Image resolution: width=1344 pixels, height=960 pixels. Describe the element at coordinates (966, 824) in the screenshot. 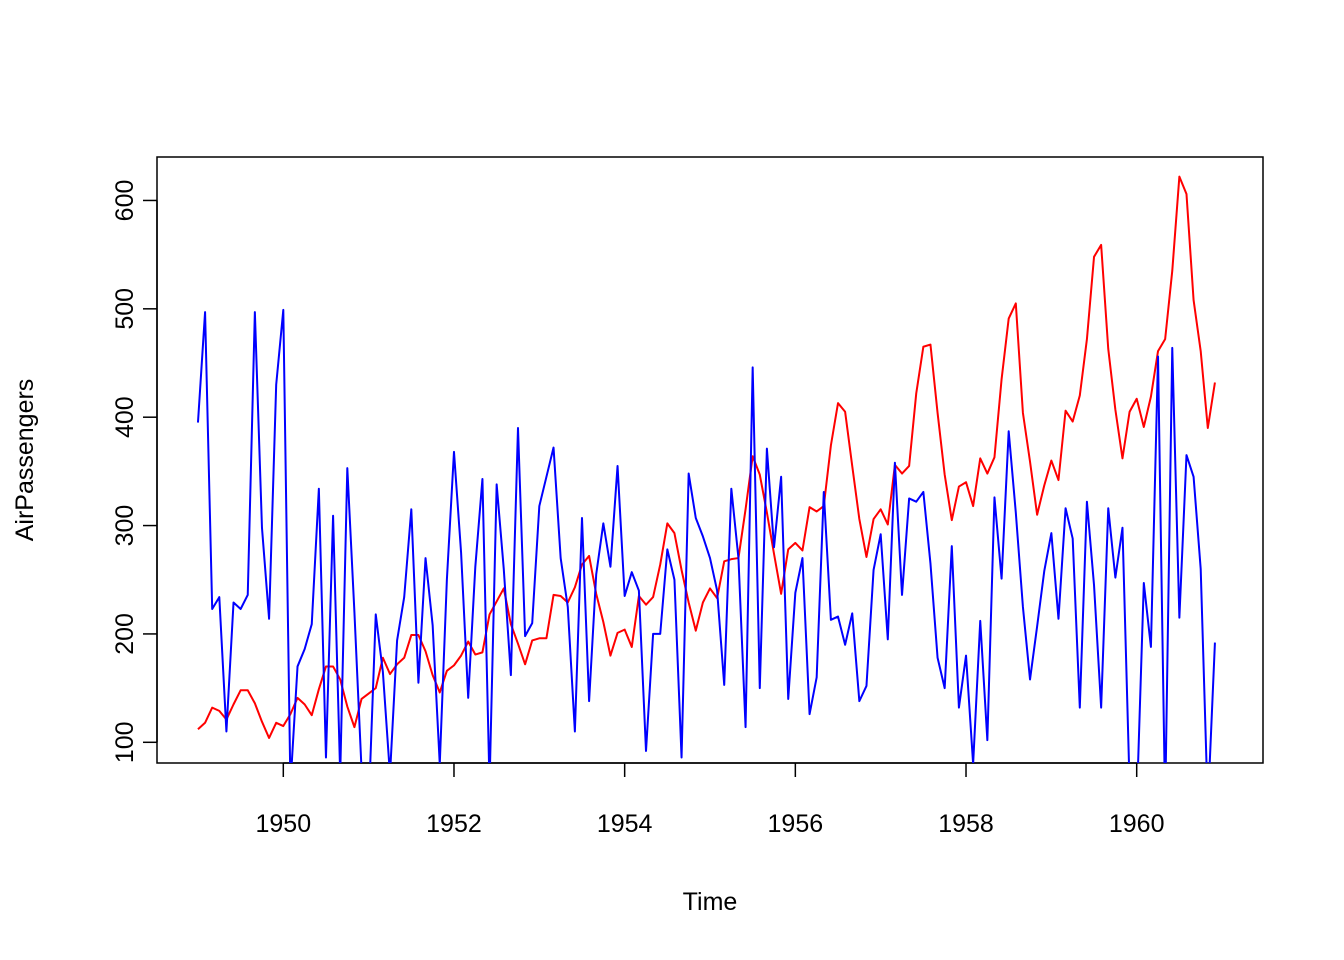

I see `x-tick-label: 1958` at that location.